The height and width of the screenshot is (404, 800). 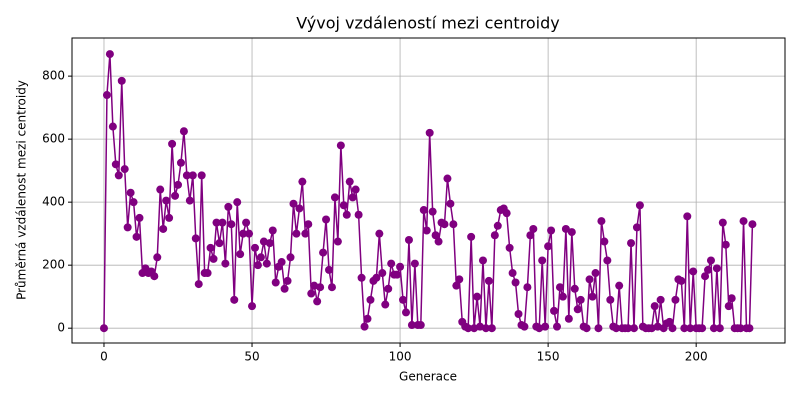 I want to click on y-tick-label: 0, so click(x=61, y=328).